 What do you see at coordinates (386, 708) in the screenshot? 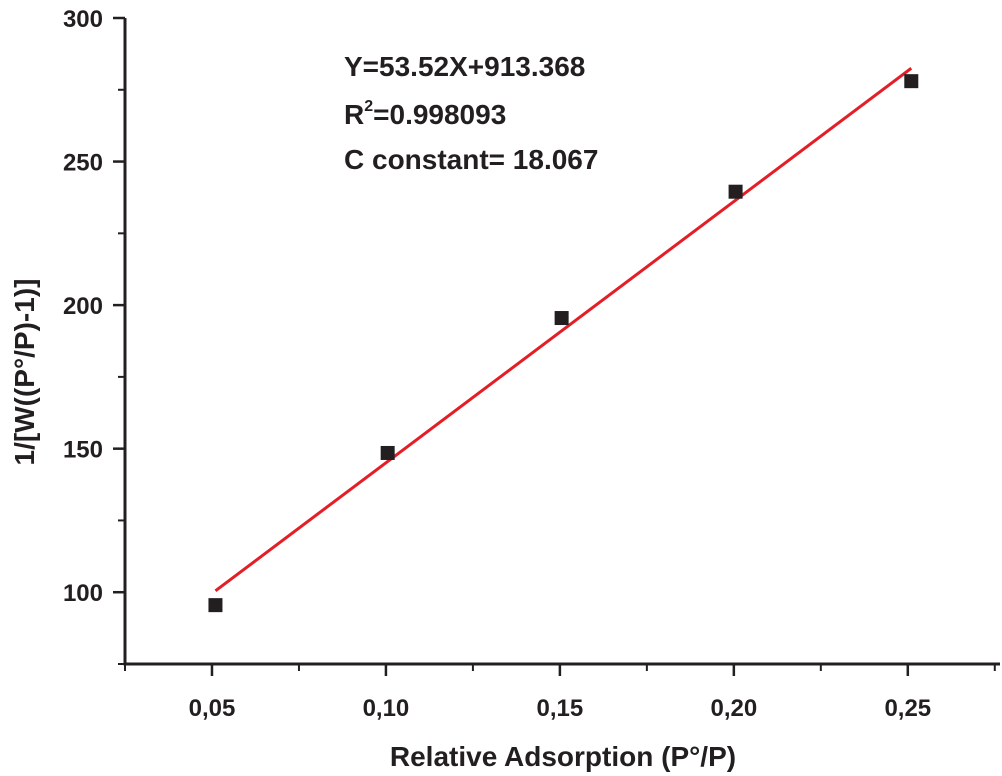
I see `x-tick-label: 0,10` at bounding box center [386, 708].